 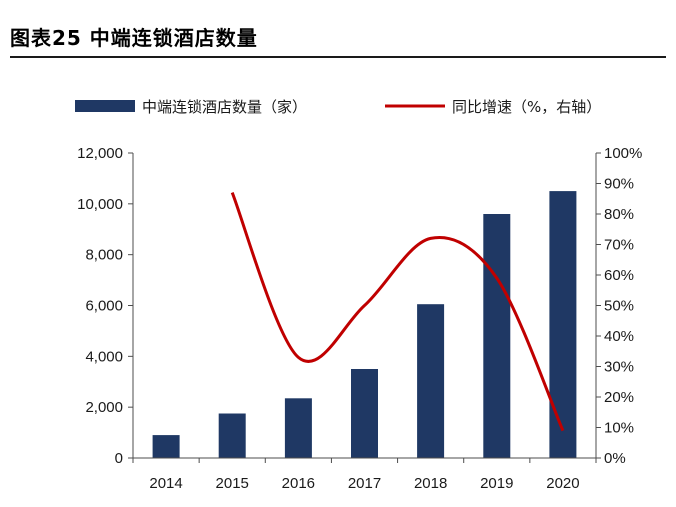 What do you see at coordinates (562, 483) in the screenshot?
I see `x-tick-label: 2020` at bounding box center [562, 483].